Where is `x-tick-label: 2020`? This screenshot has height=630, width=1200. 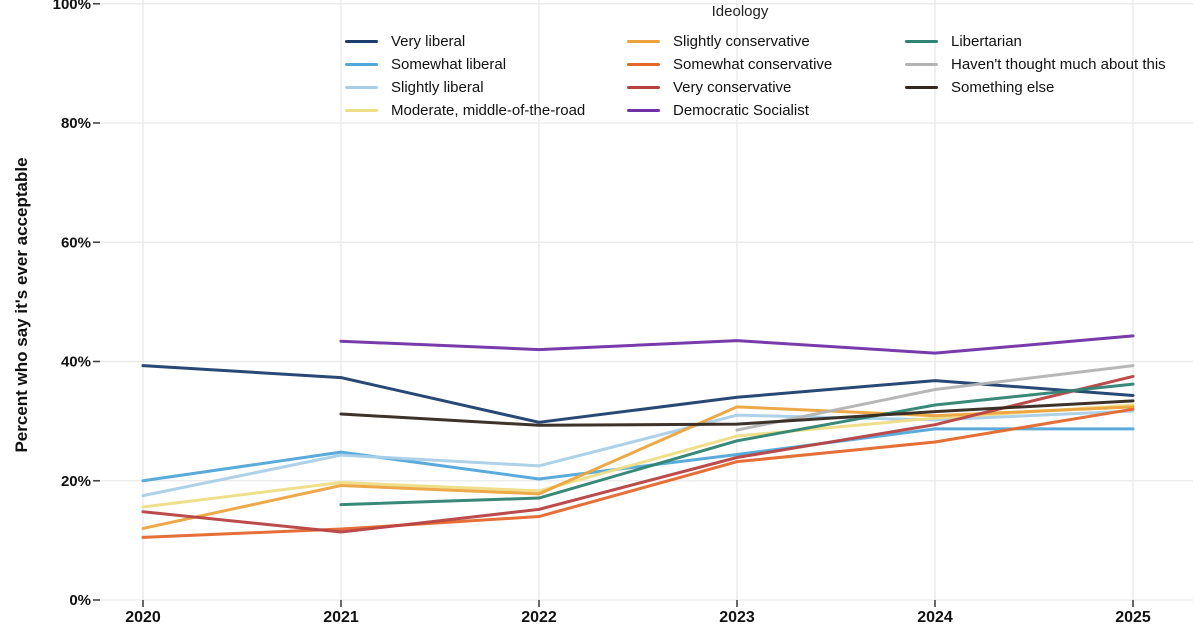
x-tick-label: 2020 is located at coordinates (143, 617).